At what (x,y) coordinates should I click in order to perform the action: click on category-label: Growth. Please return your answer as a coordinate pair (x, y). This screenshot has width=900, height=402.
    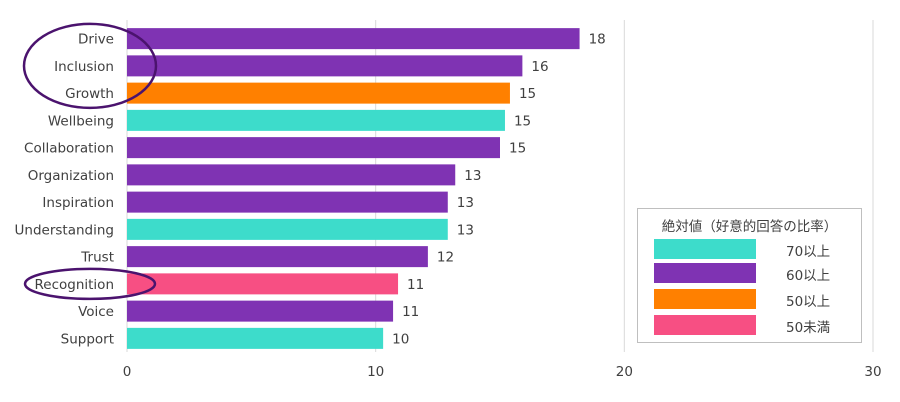
    Looking at the image, I should click on (89, 94).